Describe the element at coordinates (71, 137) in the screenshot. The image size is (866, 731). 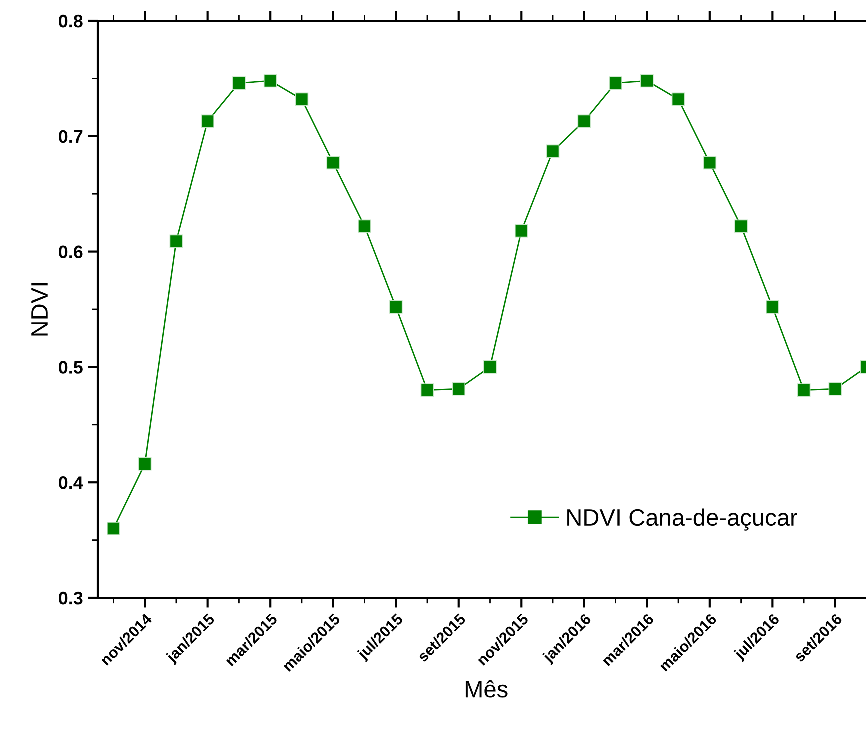
I see `y-tick-label: 0.7` at that location.